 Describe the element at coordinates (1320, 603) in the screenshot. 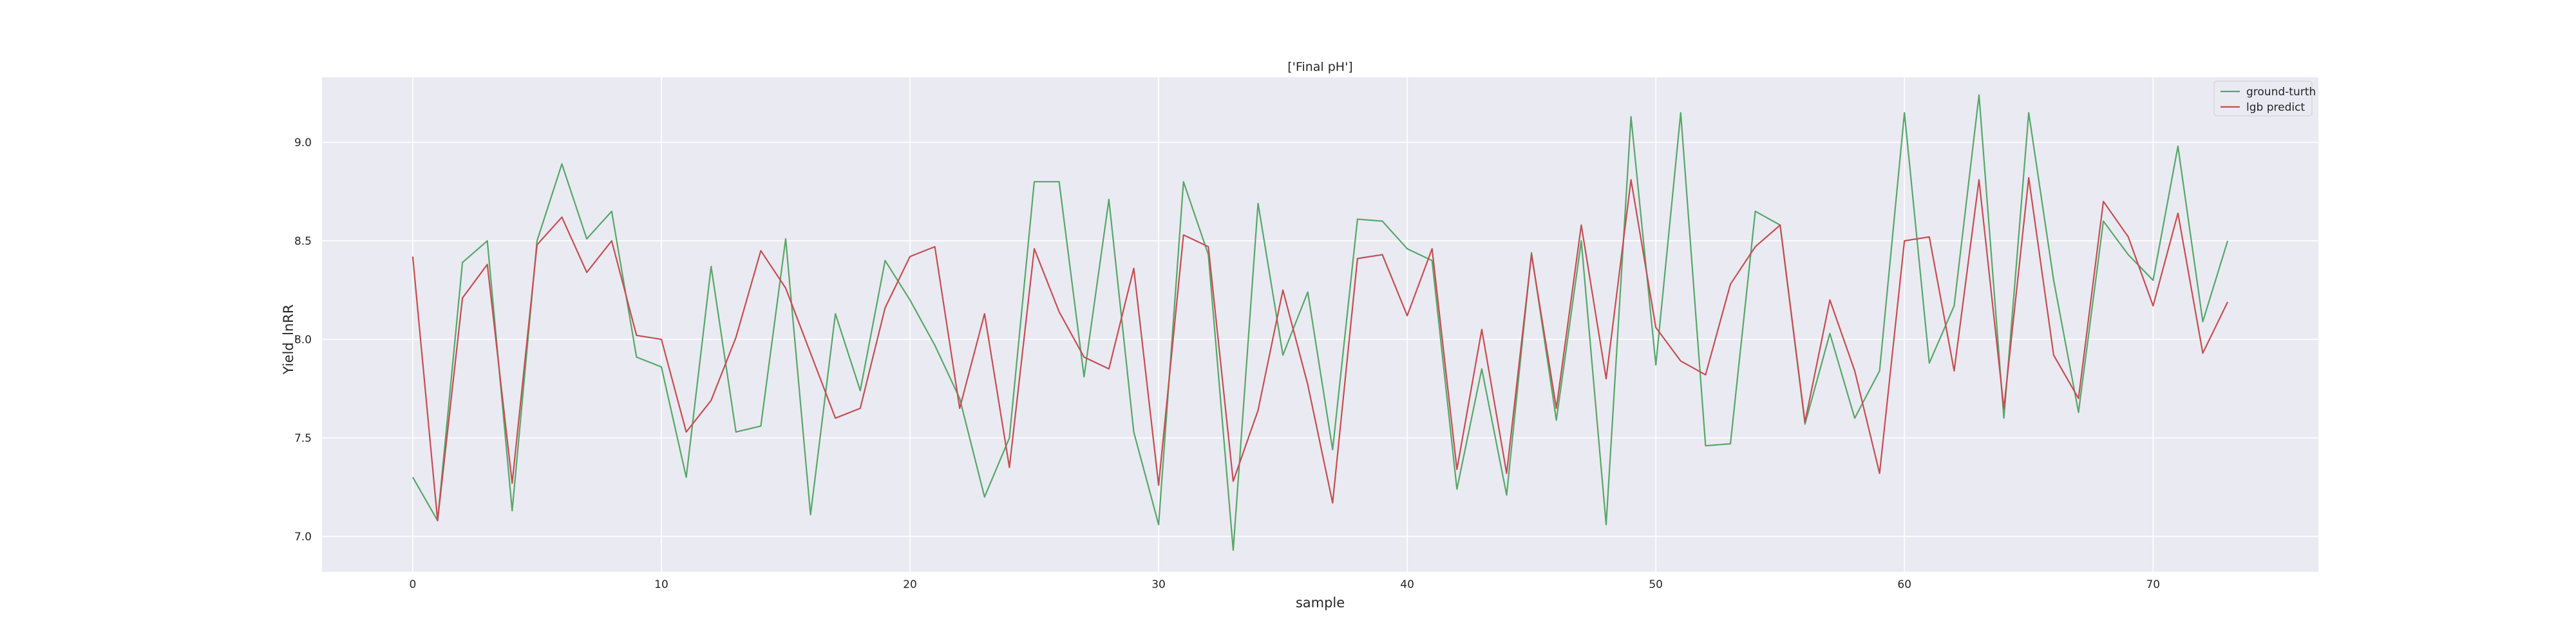

I see `x-axis-label: sample` at that location.